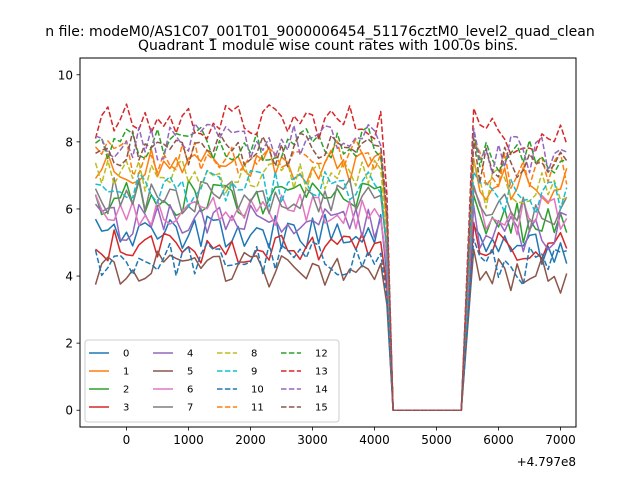 The width and height of the screenshot is (640, 480). I want to click on x-axis-ticks: 0 1000 2000 3000 4000 5000 6000 7000, so click(349, 437).